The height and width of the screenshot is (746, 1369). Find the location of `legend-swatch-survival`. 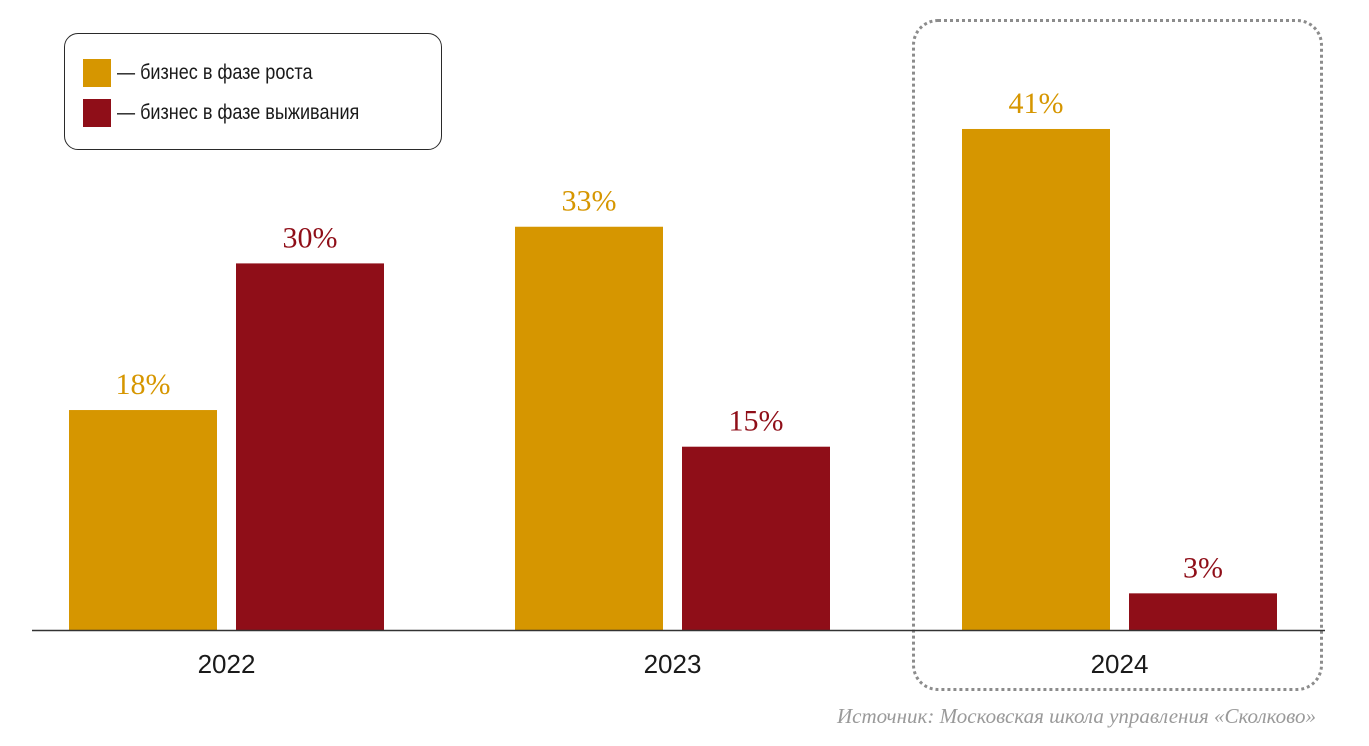

legend-swatch-survival is located at coordinates (97, 113).